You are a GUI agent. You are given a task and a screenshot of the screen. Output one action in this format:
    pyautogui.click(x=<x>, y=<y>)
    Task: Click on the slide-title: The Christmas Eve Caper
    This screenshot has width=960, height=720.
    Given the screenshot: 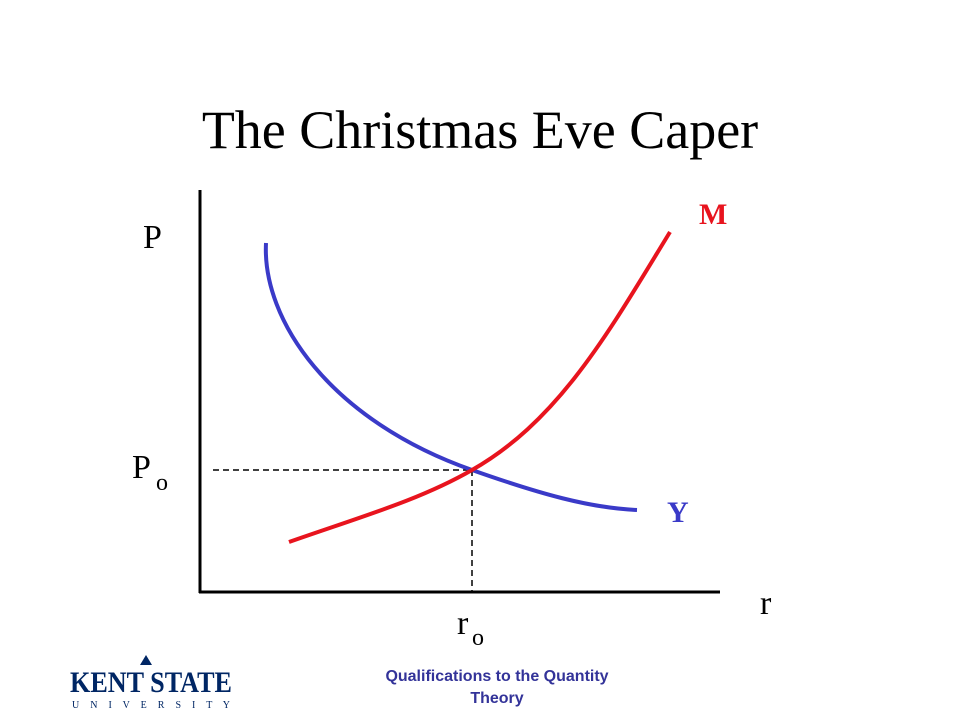 What is the action you would take?
    pyautogui.click(x=480, y=130)
    